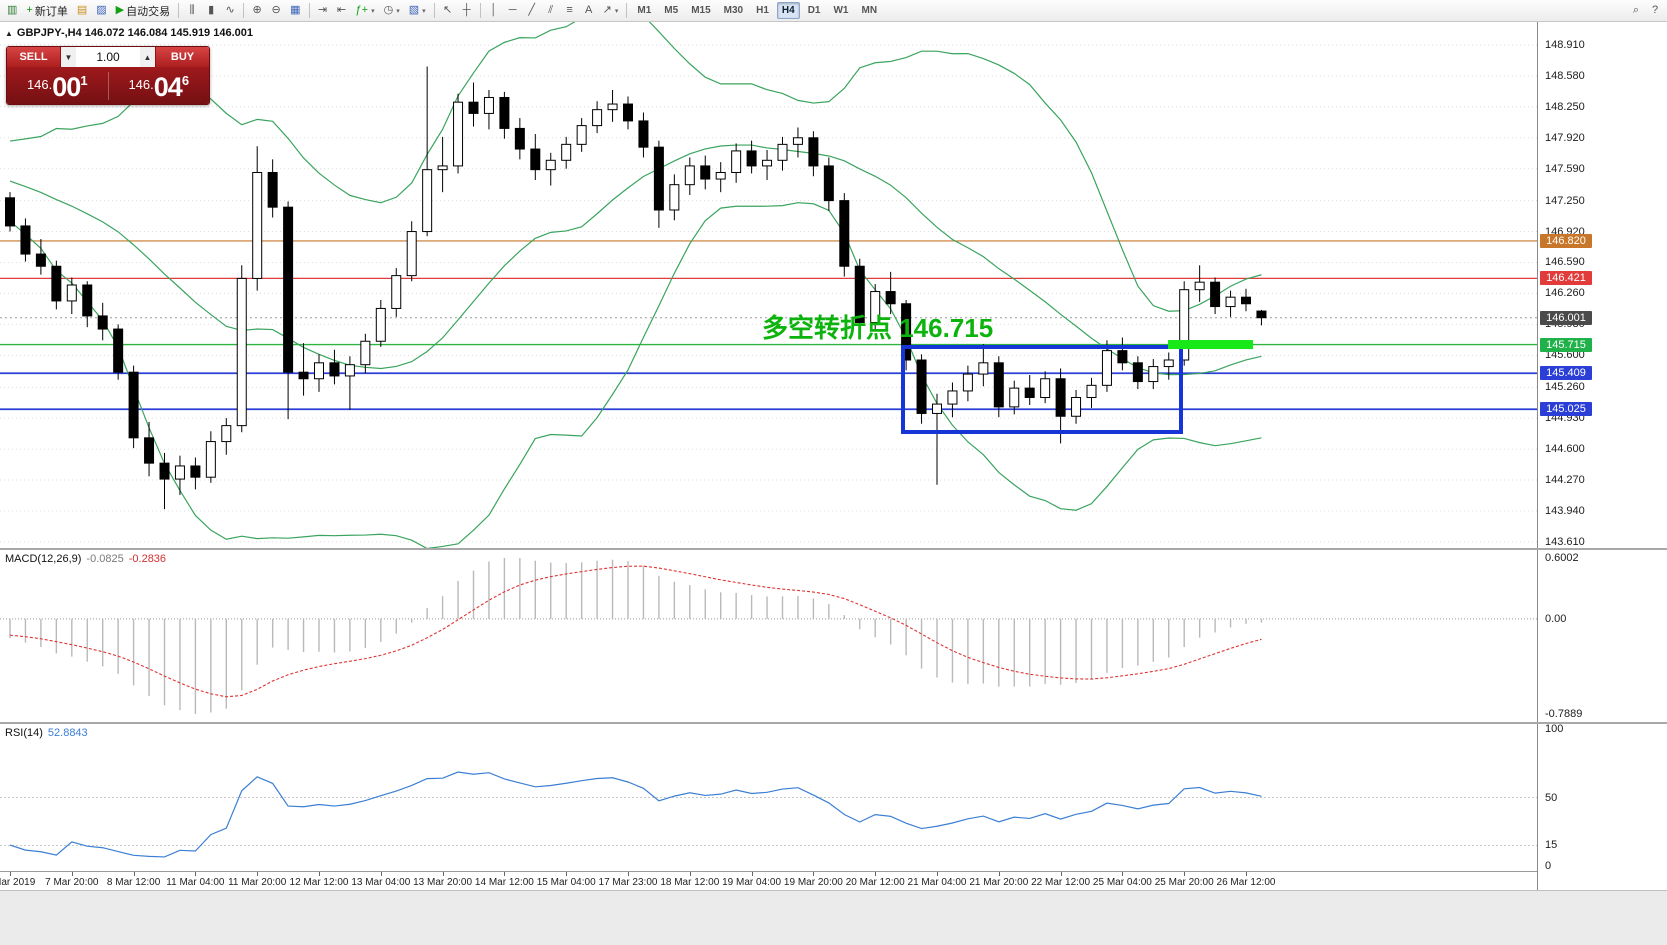  I want to click on time-label: 19 Mar 20:00, so click(813, 882).